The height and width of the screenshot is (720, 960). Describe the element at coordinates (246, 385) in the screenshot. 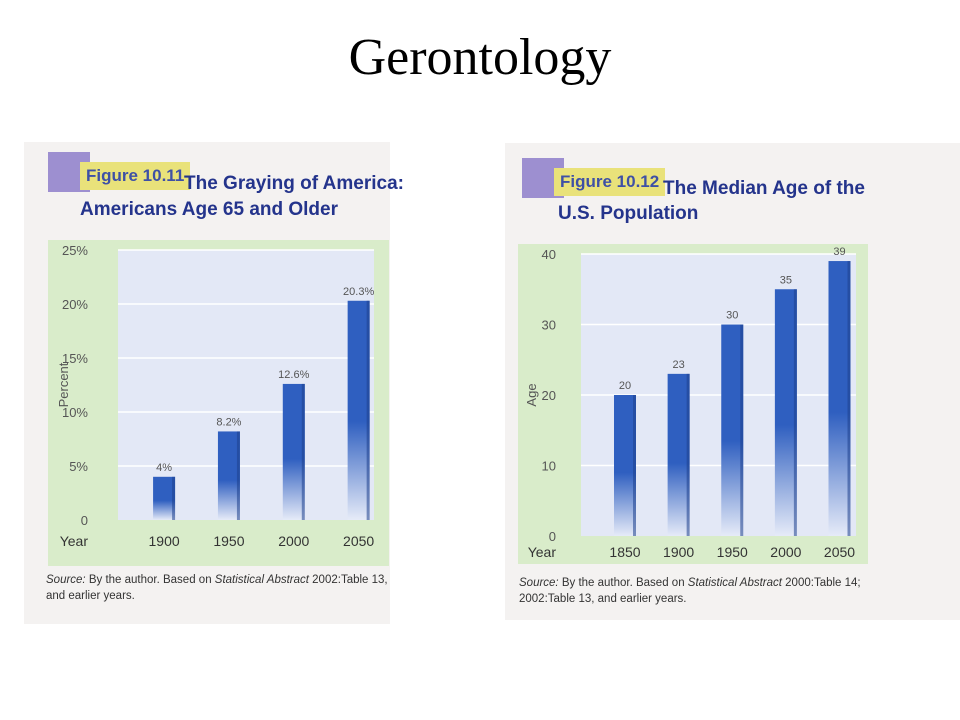

I see `plot-area` at that location.